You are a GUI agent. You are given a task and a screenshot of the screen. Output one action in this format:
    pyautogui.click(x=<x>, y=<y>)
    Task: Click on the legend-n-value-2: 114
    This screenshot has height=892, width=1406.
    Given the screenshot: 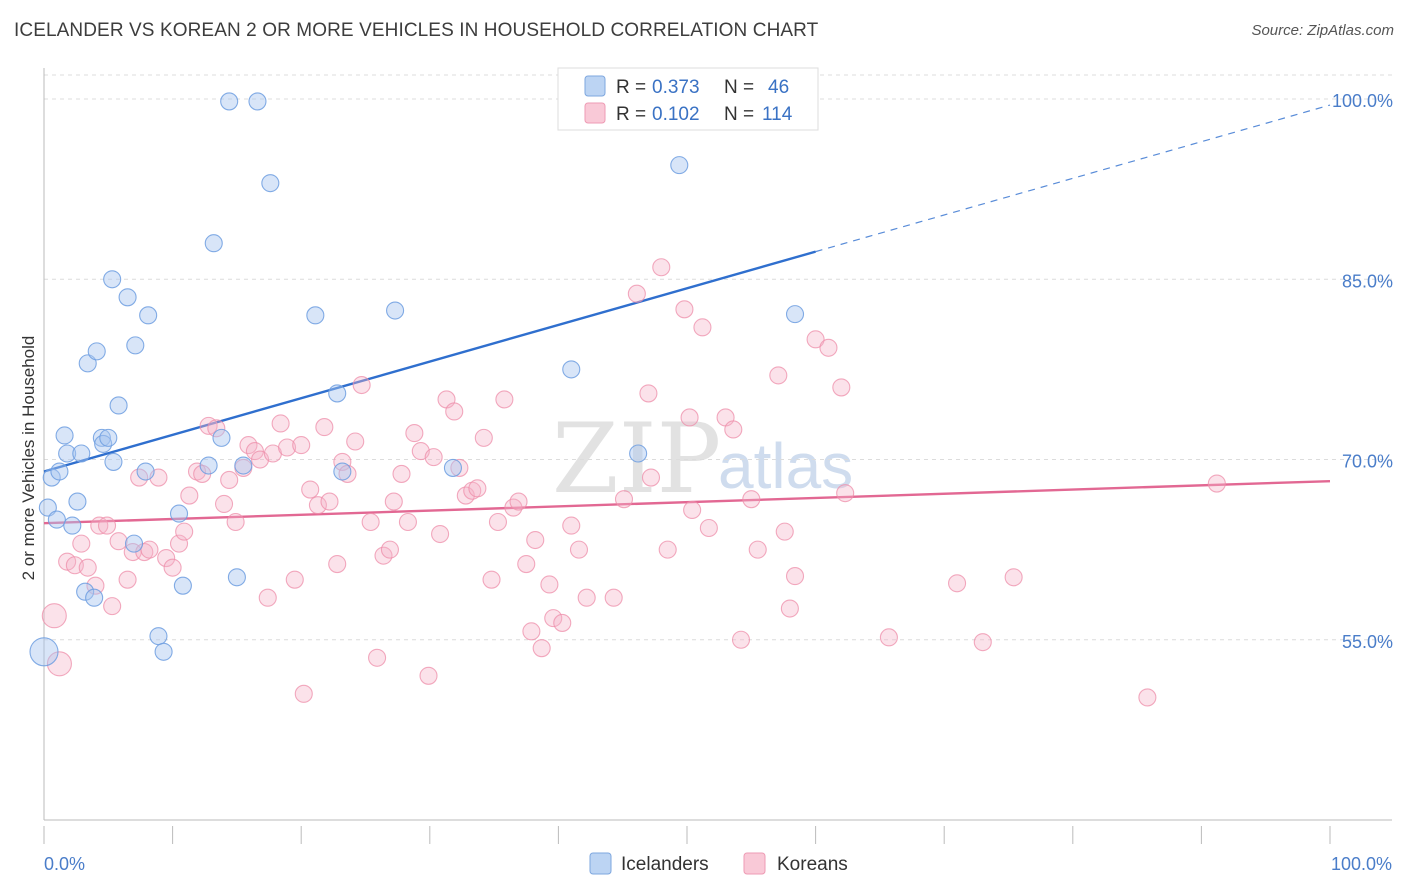 What is the action you would take?
    pyautogui.click(x=777, y=114)
    